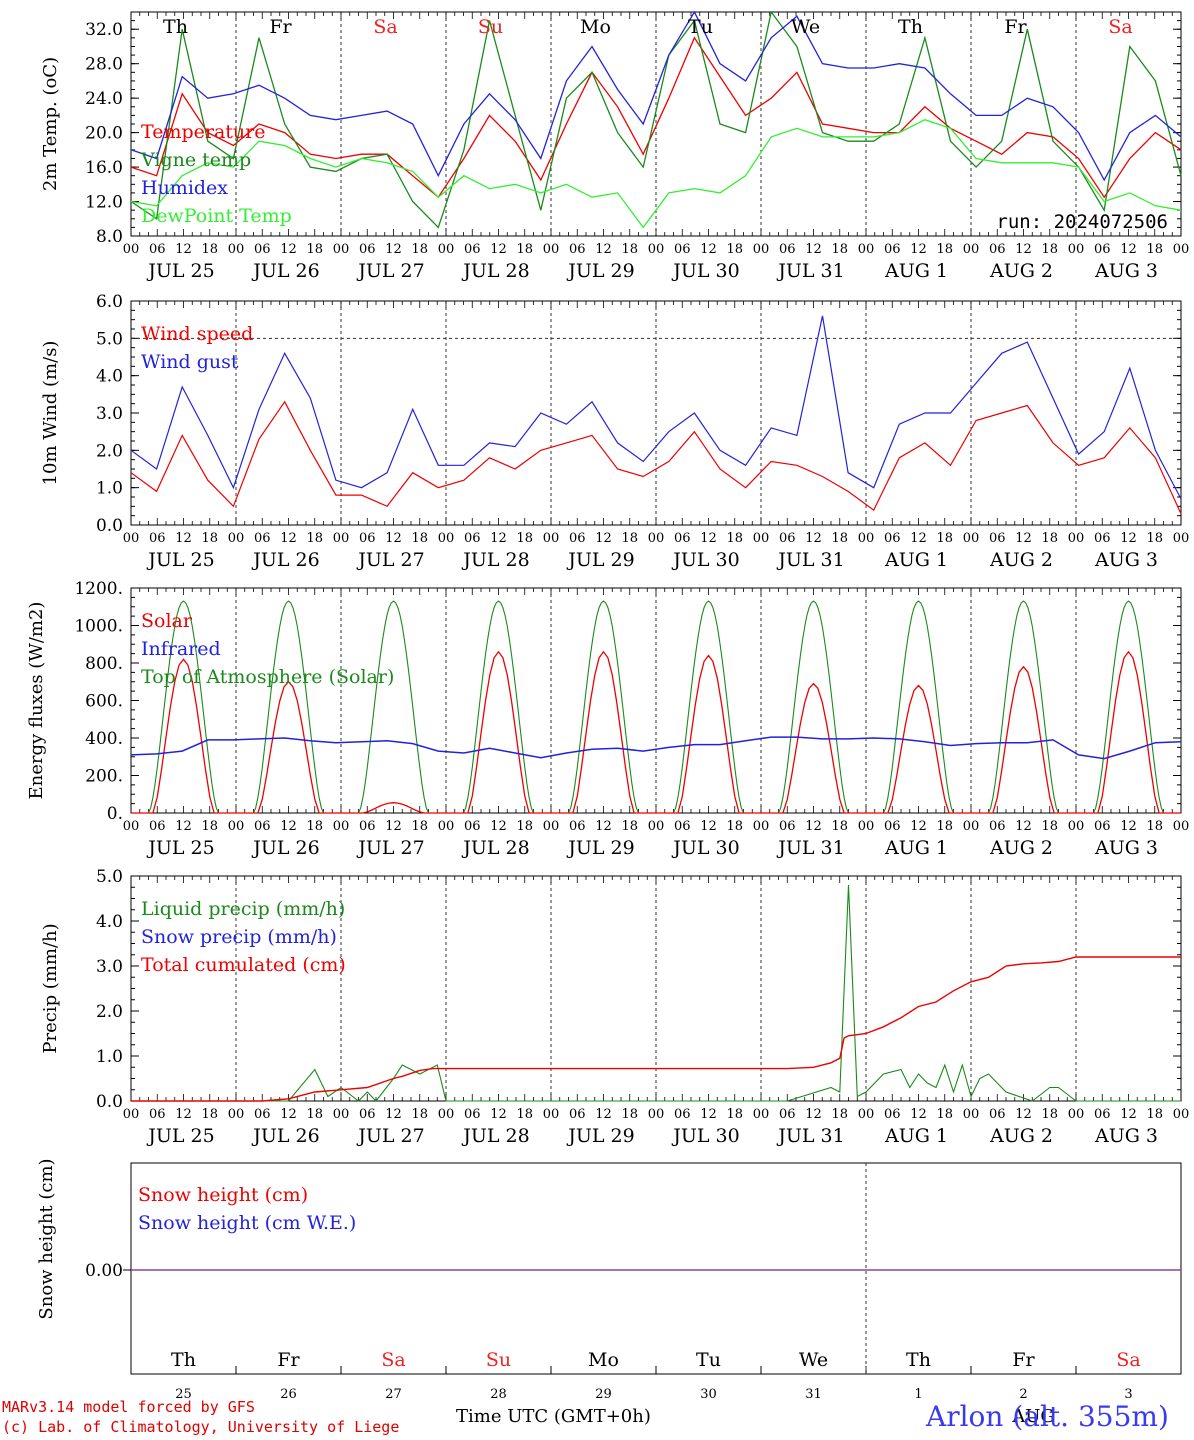 This screenshot has width=1194, height=1440. What do you see at coordinates (109, 526) in the screenshot?
I see `y-tick-label: 0.0` at bounding box center [109, 526].